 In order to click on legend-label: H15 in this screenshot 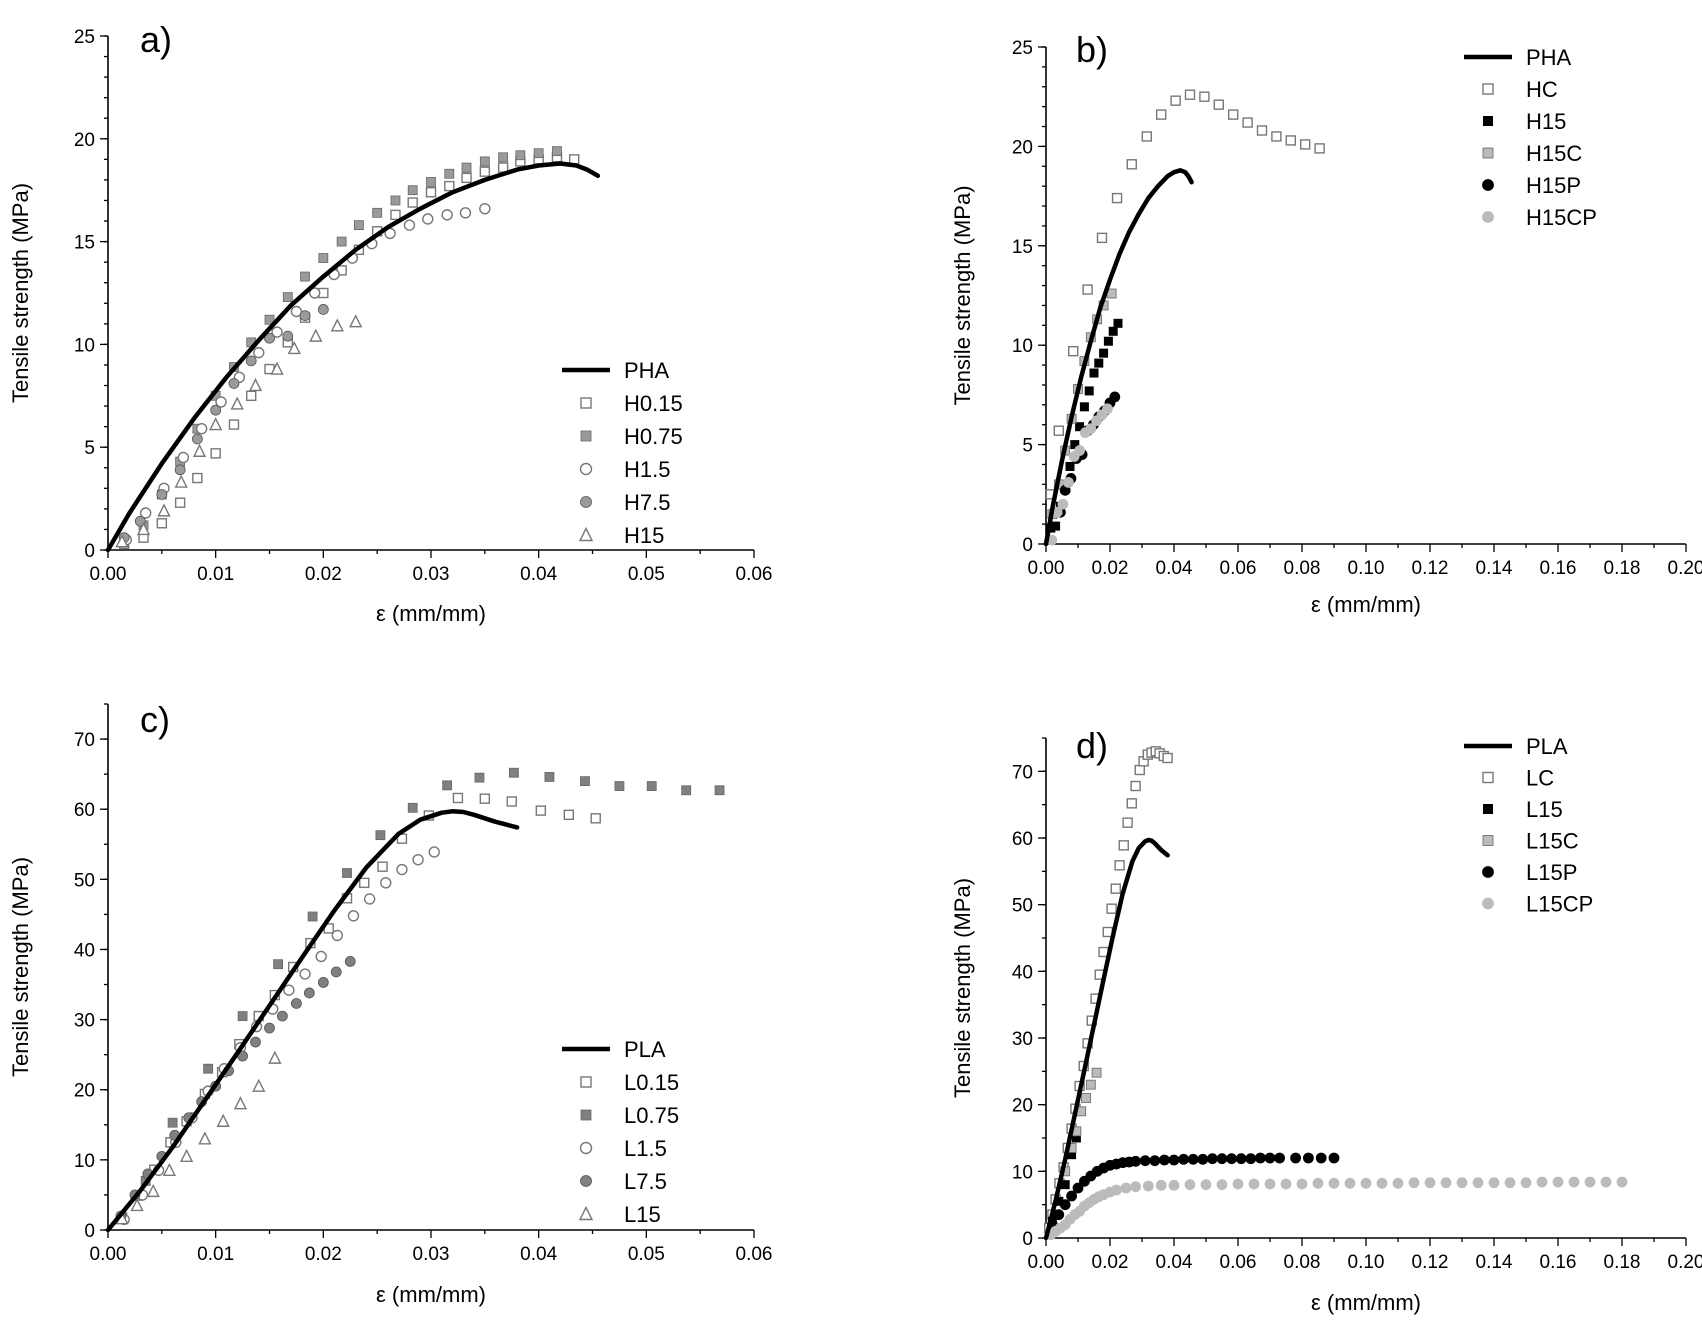, I will do `click(1546, 121)`.